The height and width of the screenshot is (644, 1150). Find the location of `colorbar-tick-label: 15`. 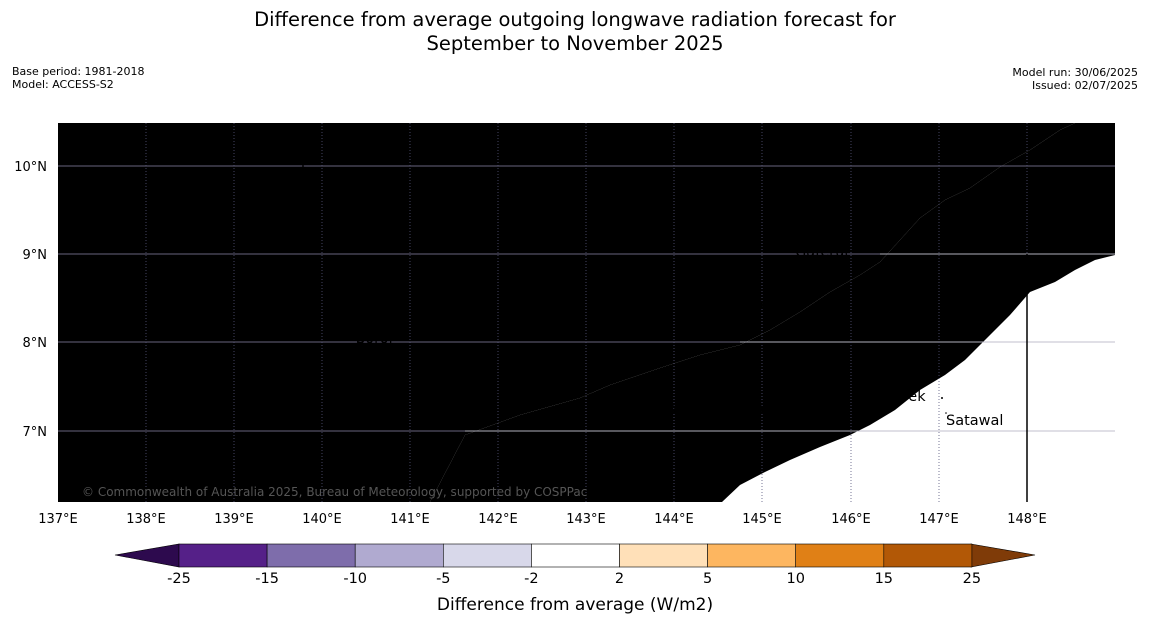

colorbar-tick-label: 15 is located at coordinates (884, 579).